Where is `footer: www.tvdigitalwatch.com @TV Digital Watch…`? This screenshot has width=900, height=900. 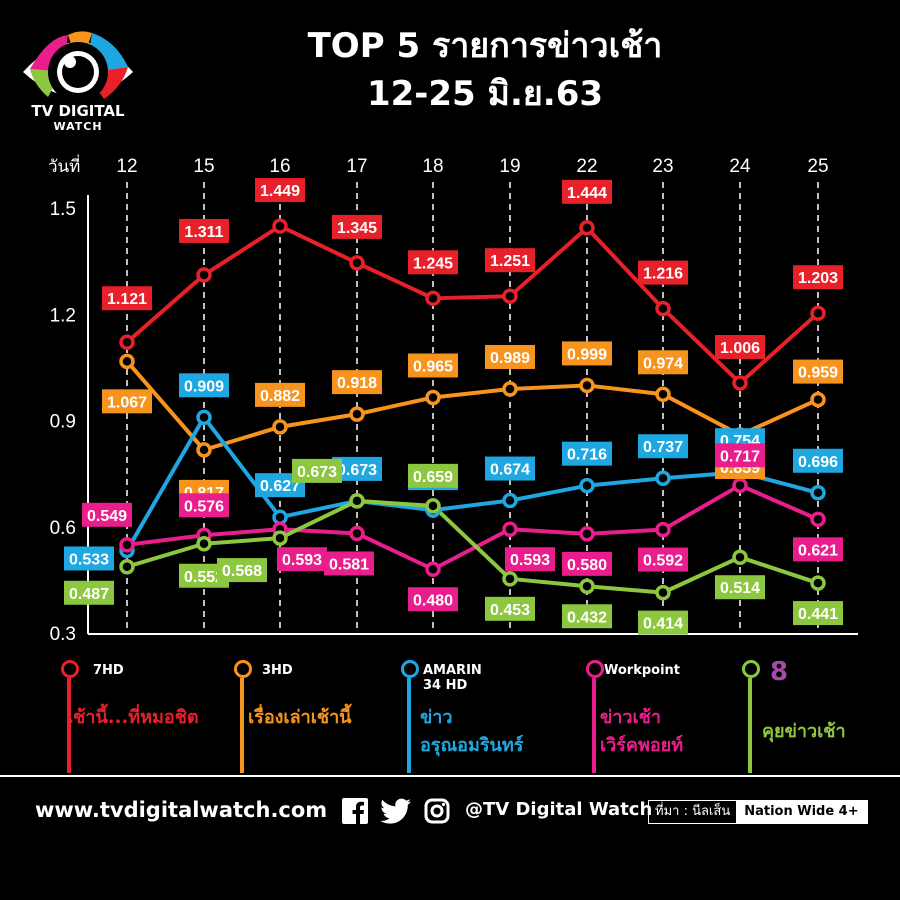
footer: www.tvdigitalwatch.com @TV Digital Watch… is located at coordinates (450, 810).